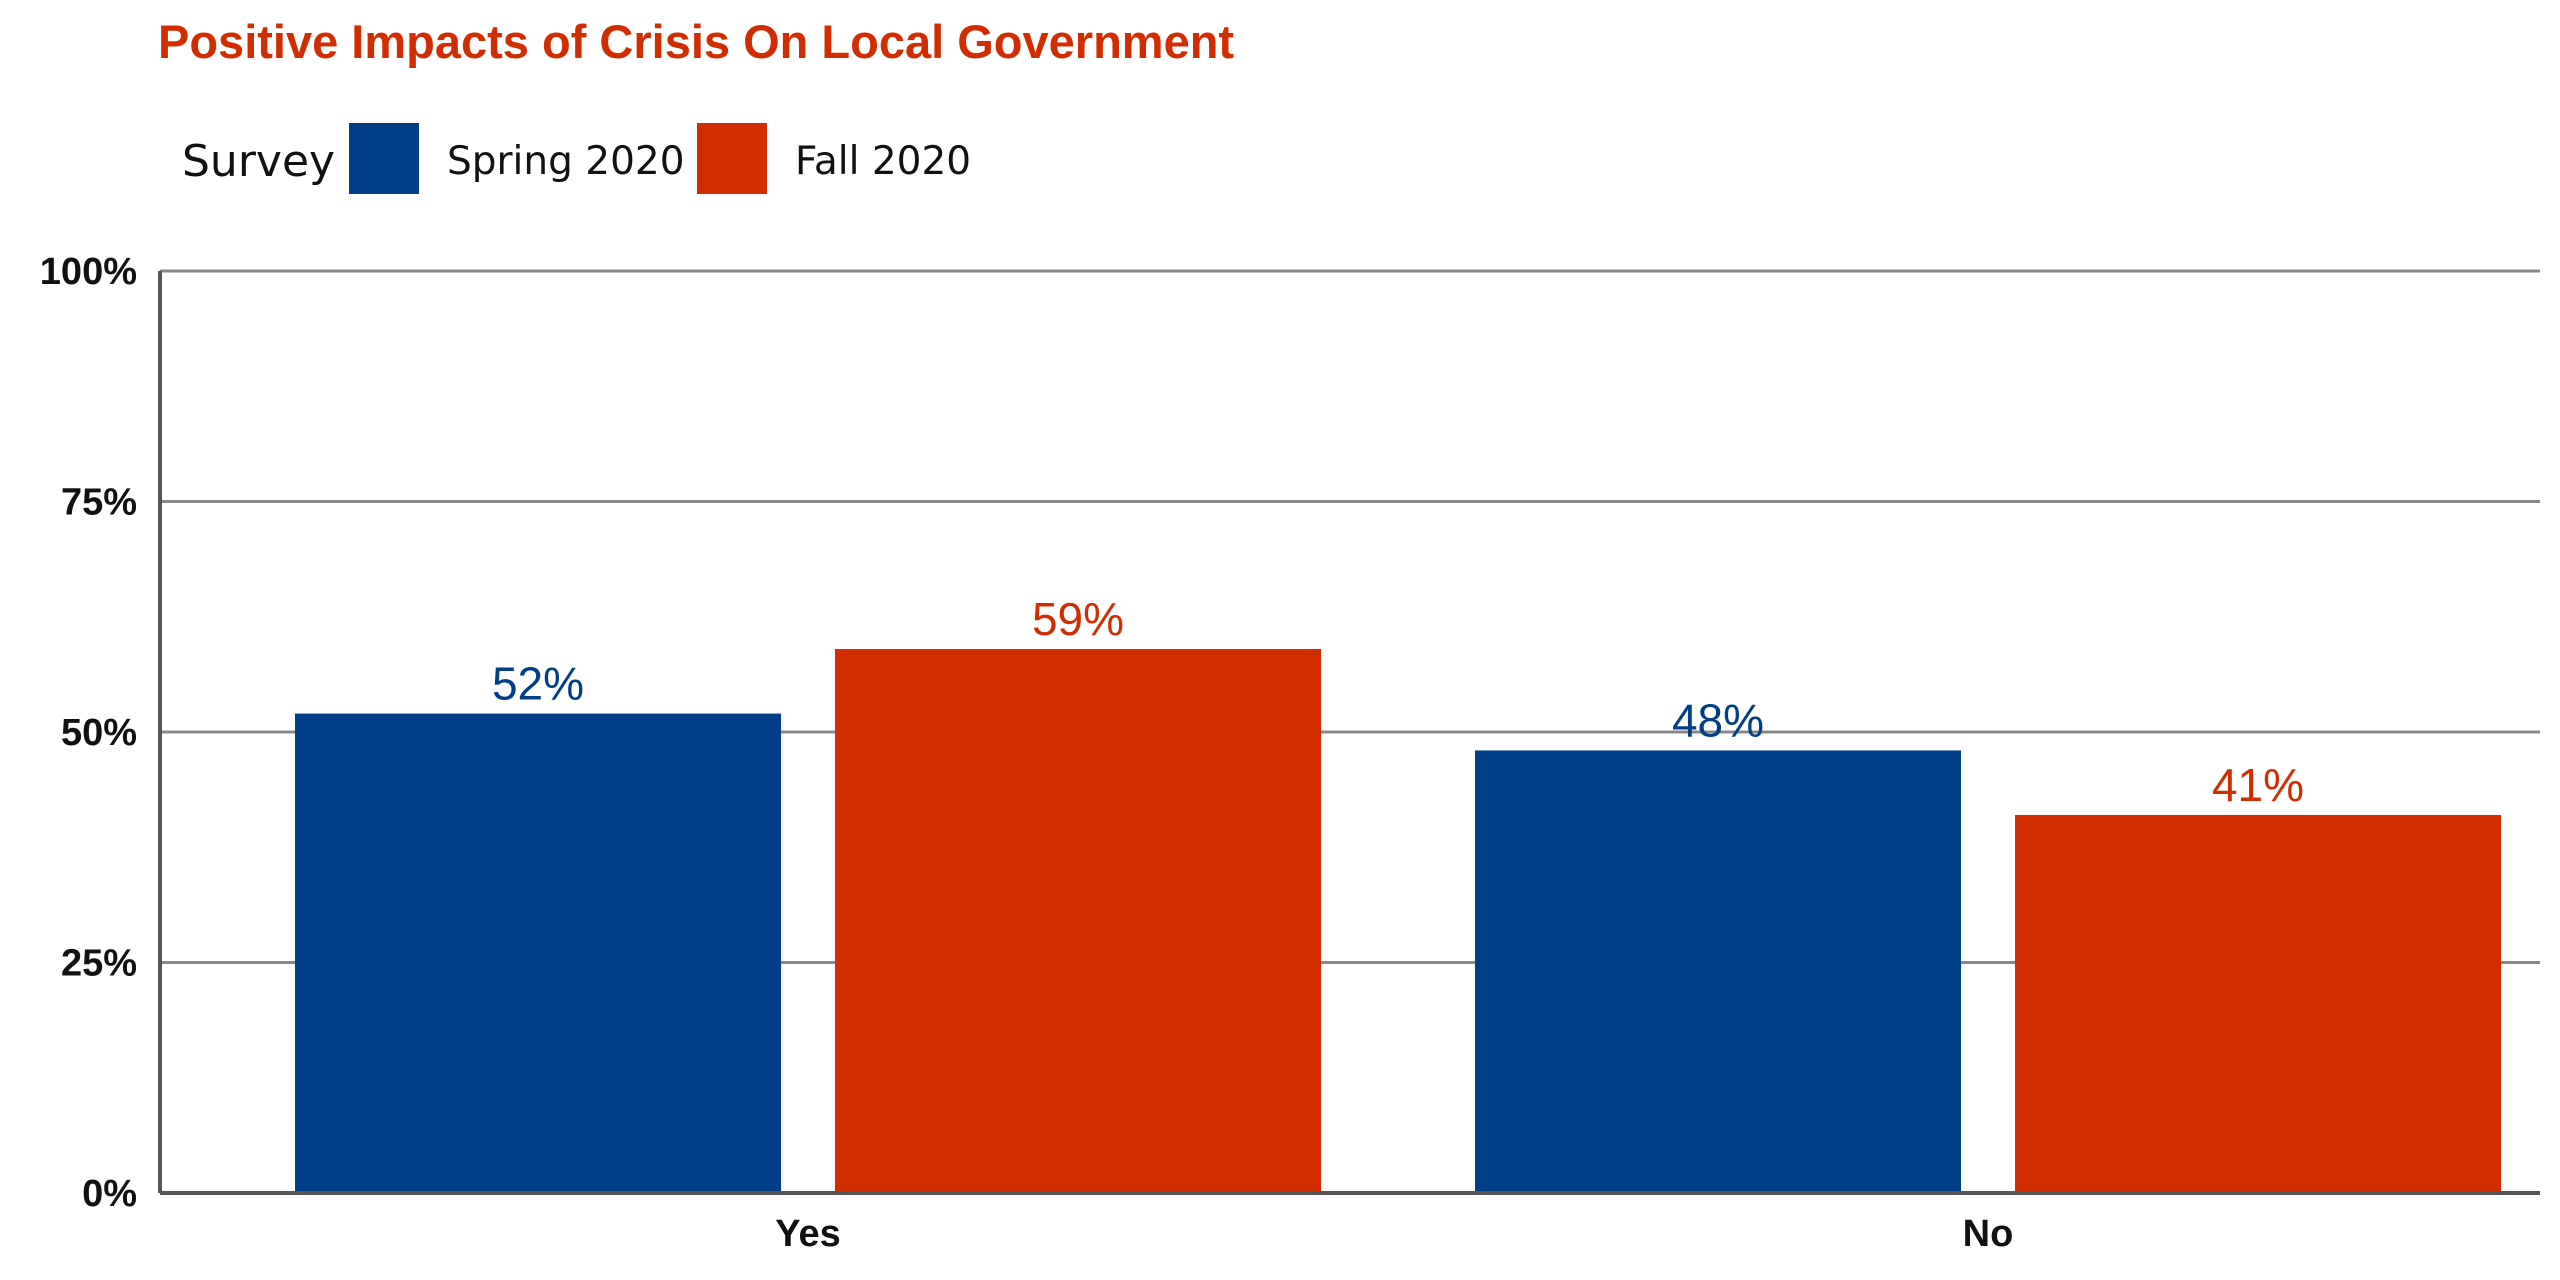  What do you see at coordinates (384, 158) in the screenshot?
I see `legend-swatch-spring-2020` at bounding box center [384, 158].